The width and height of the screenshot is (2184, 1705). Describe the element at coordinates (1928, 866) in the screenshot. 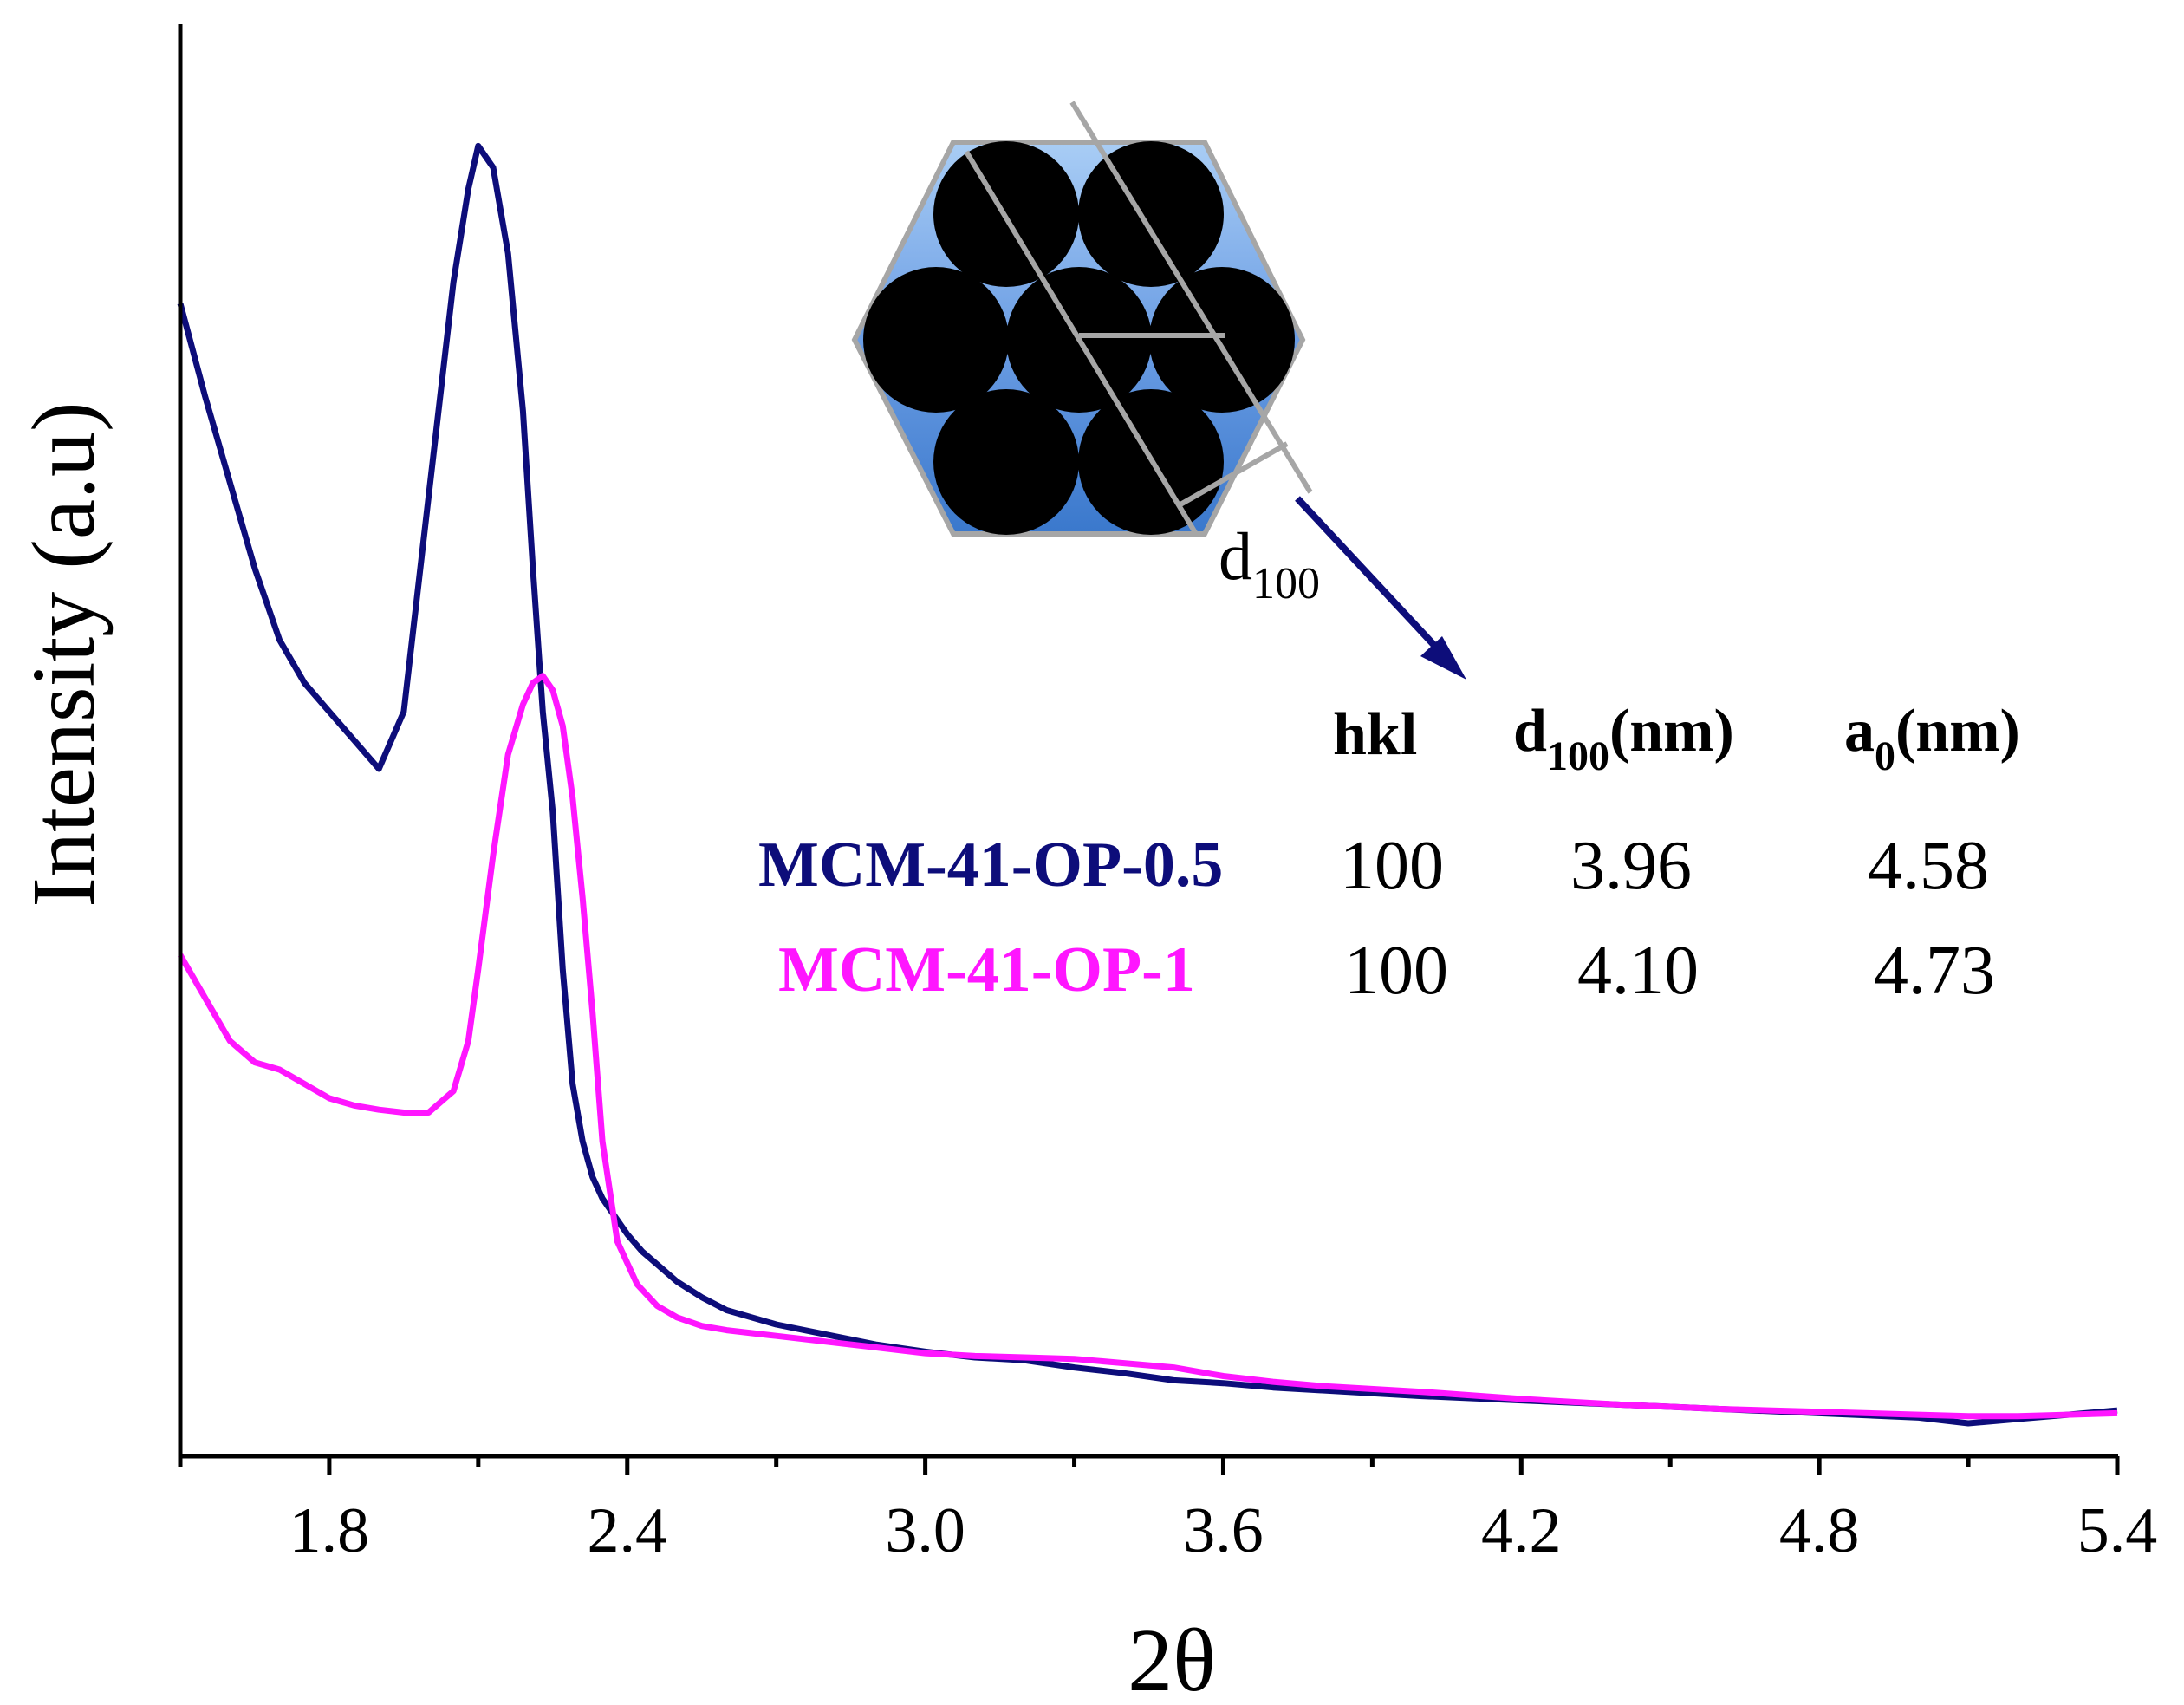

I see `row-a0: 4.58` at that location.